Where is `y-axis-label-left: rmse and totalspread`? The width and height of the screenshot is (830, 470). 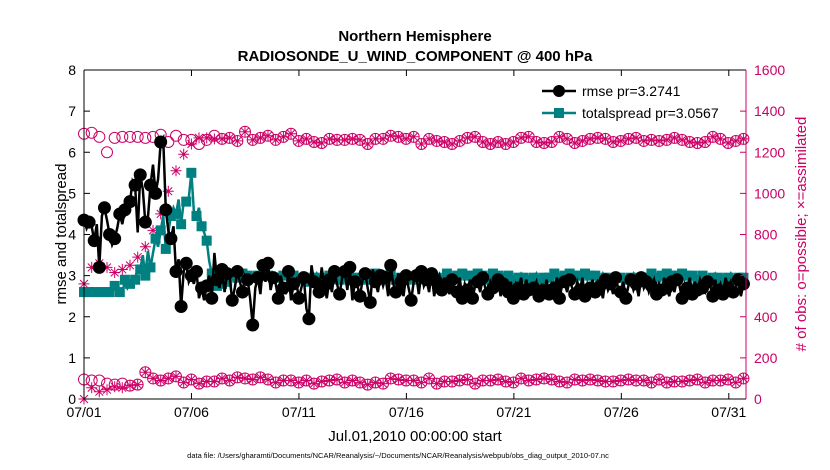 y-axis-label-left: rmse and totalspread is located at coordinates (61, 234).